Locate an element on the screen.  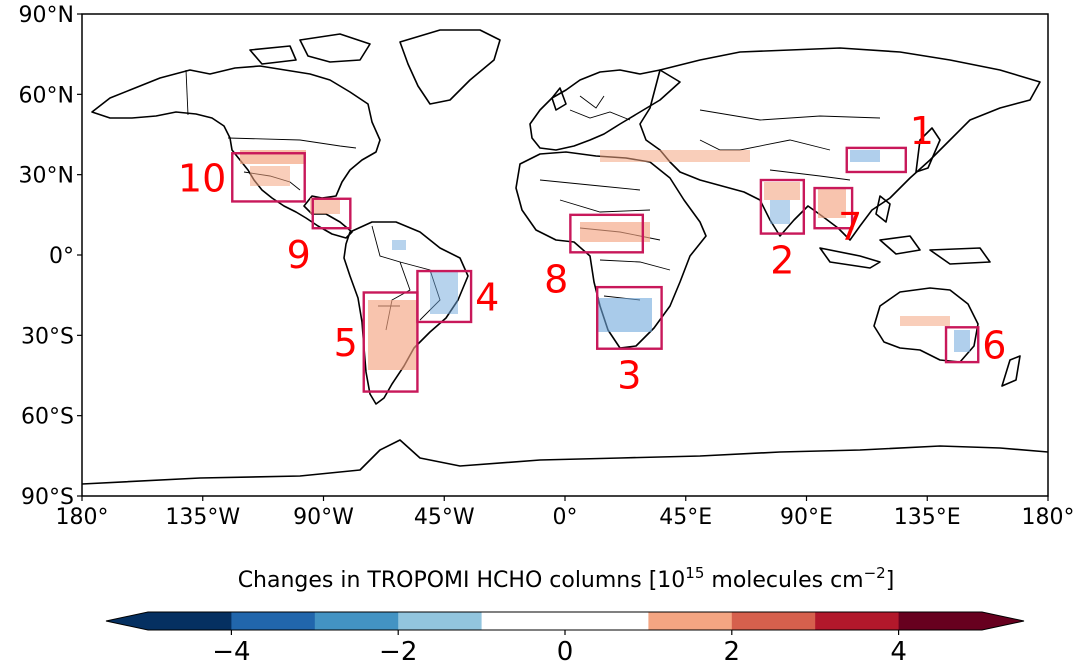
region-label-8: 8 is located at coordinates (556, 279).